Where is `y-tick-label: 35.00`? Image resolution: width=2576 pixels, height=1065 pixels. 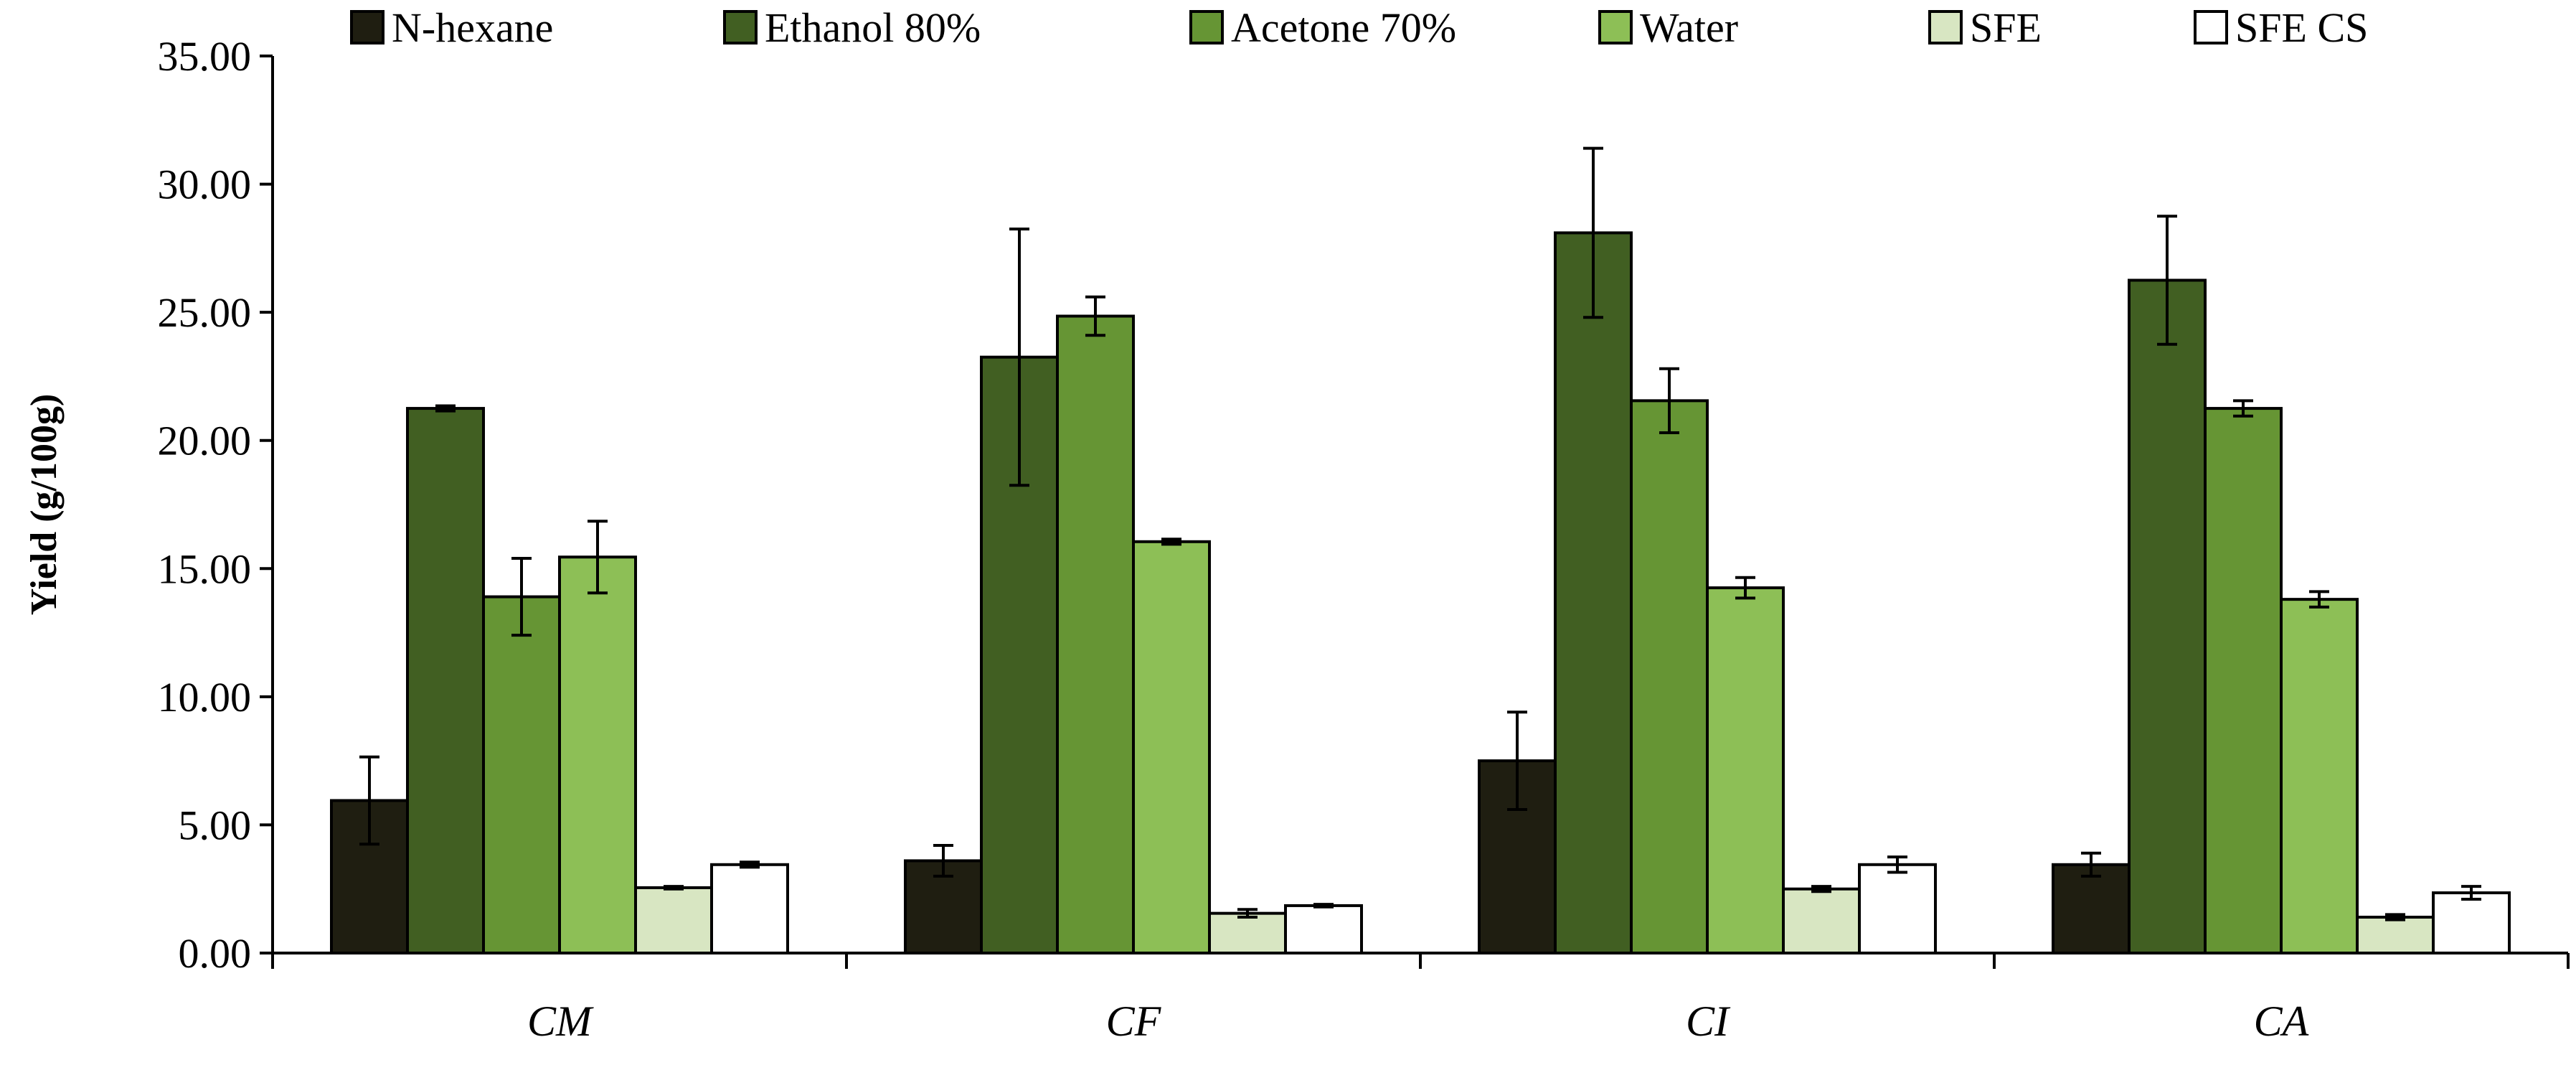
y-tick-label: 35.00 is located at coordinates (205, 56).